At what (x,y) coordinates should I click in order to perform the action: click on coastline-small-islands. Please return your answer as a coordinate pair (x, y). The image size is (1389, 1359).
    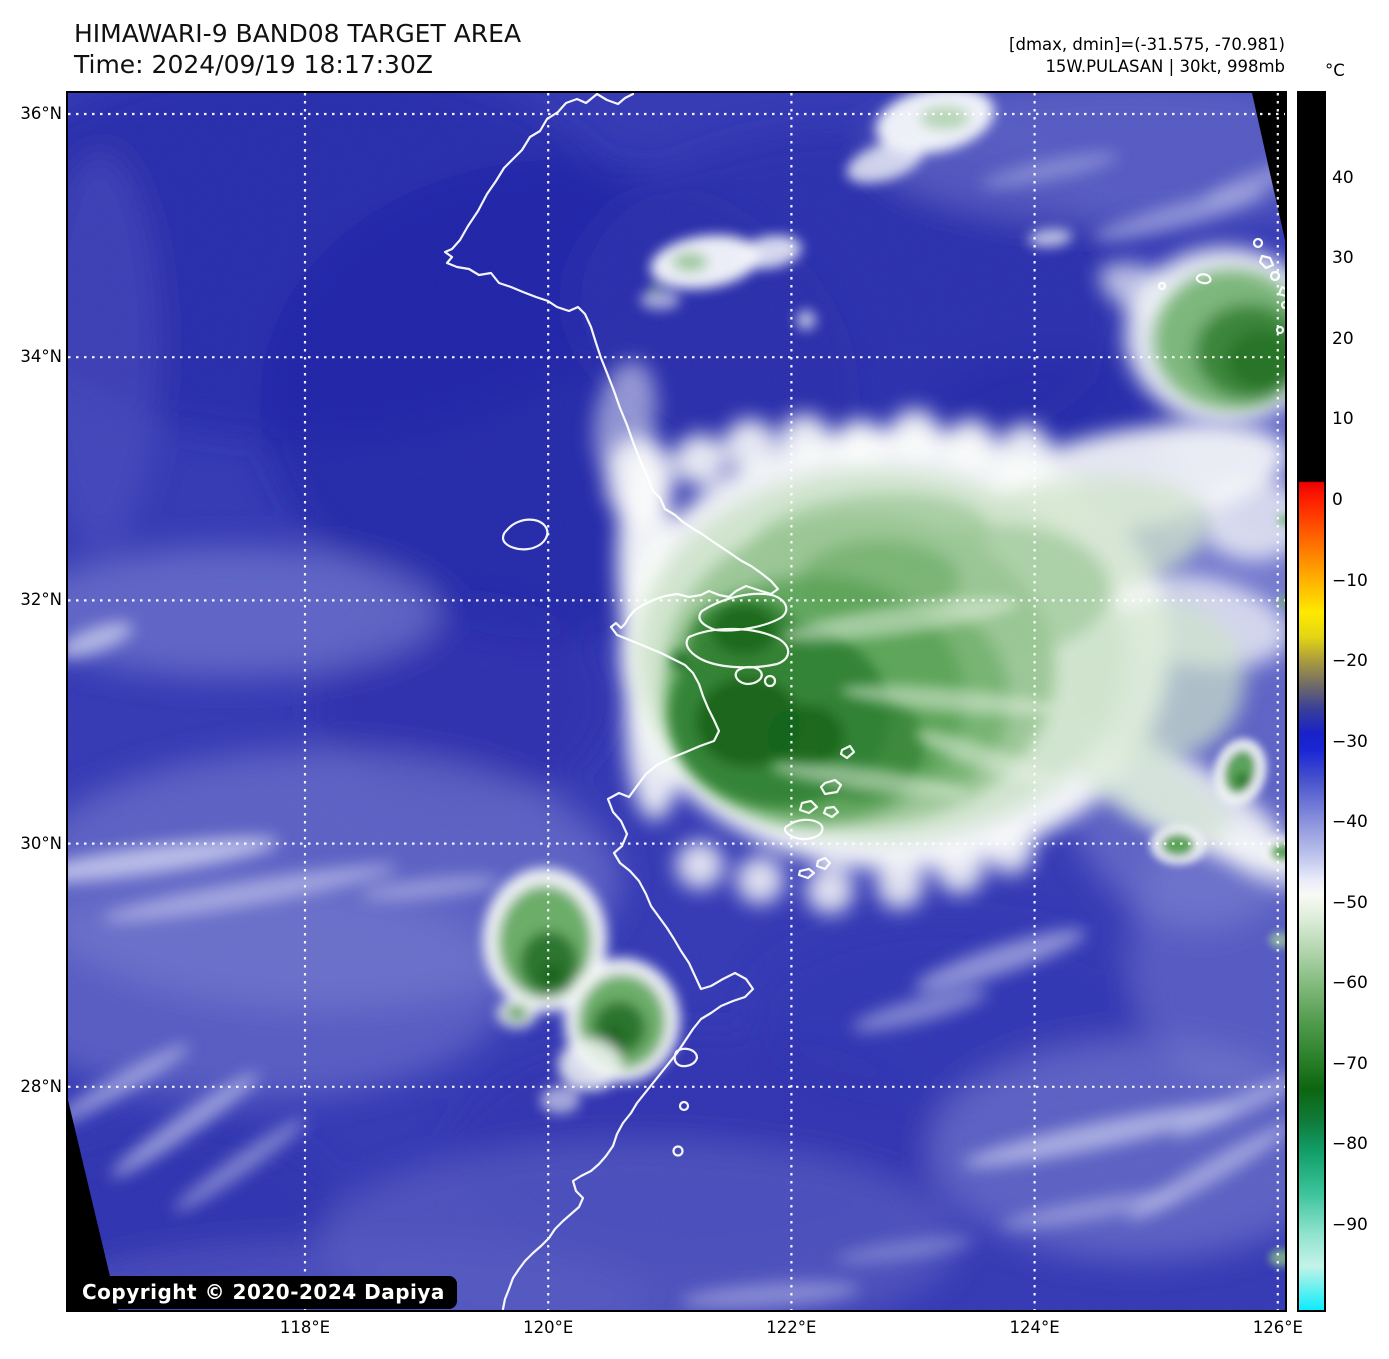
    Looking at the image, I should click on (764, 950).